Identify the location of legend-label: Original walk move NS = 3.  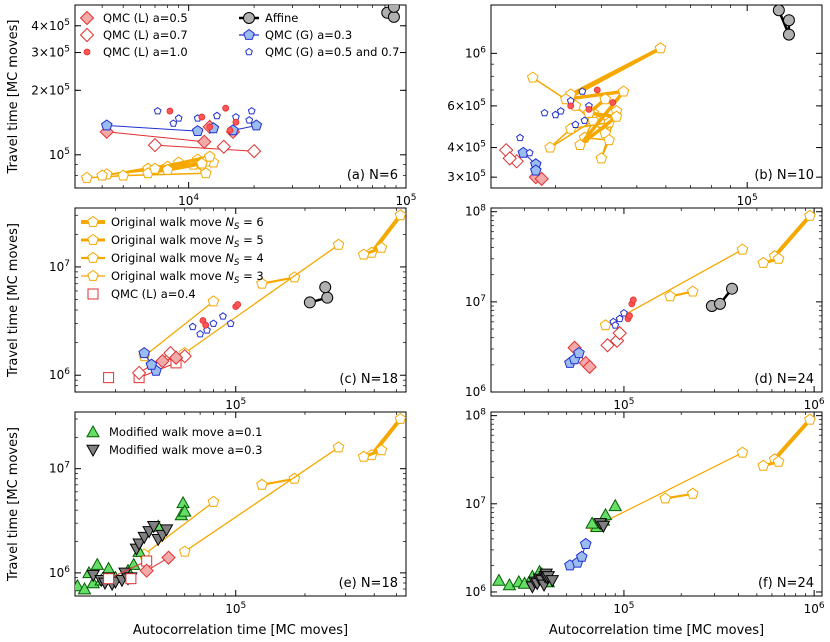
(187, 277).